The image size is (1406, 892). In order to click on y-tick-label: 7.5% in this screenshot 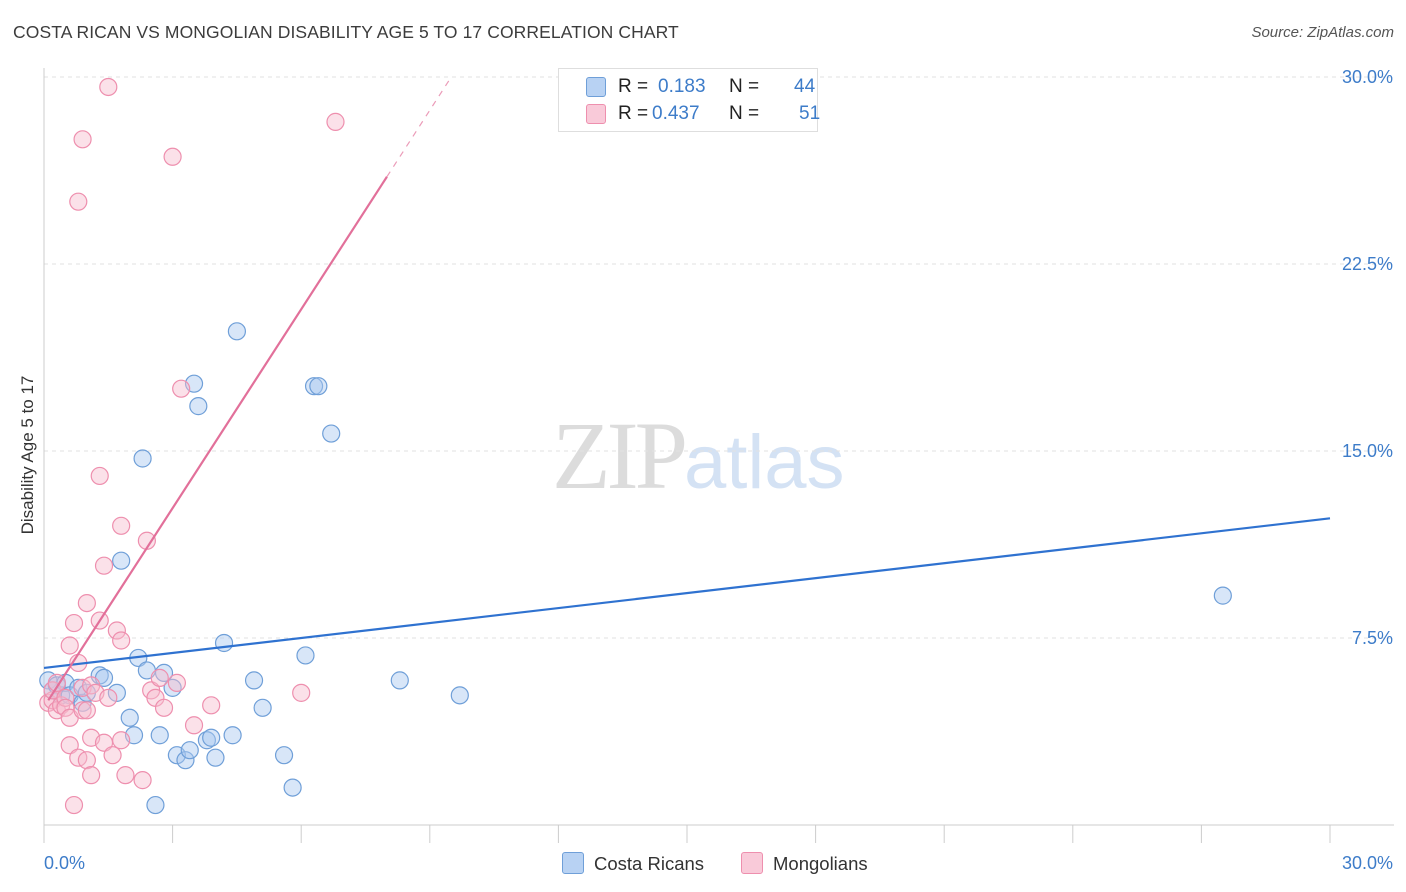, I will do `click(1372, 638)`.